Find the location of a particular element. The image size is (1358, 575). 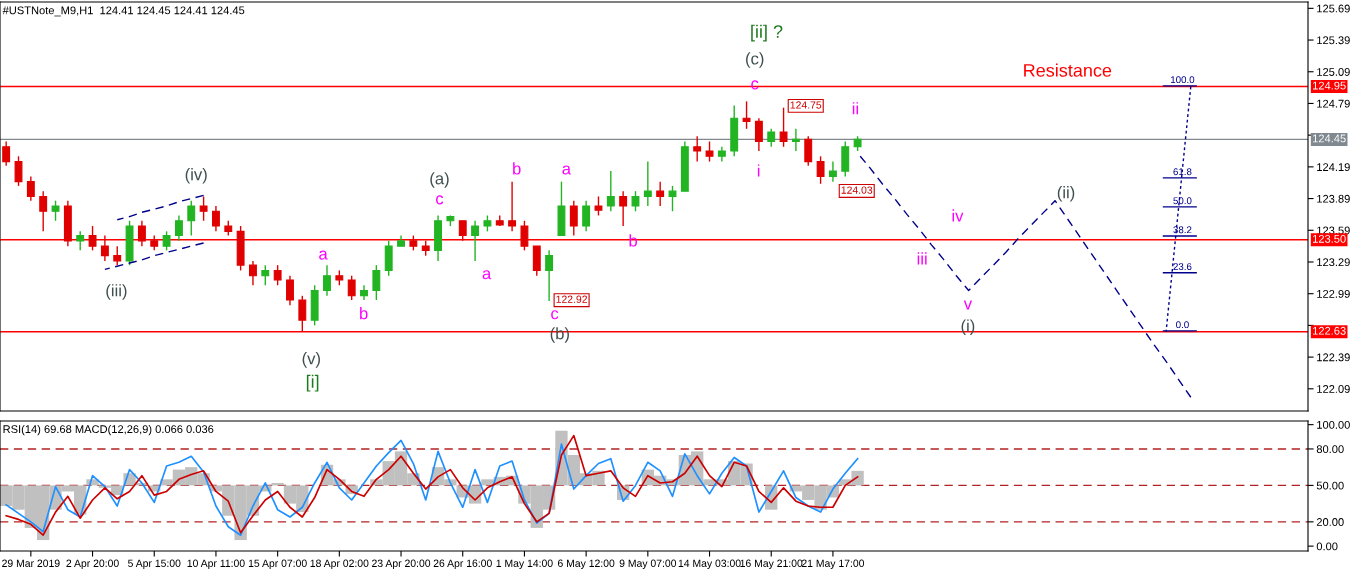

annotation: 124.03 is located at coordinates (857, 190).